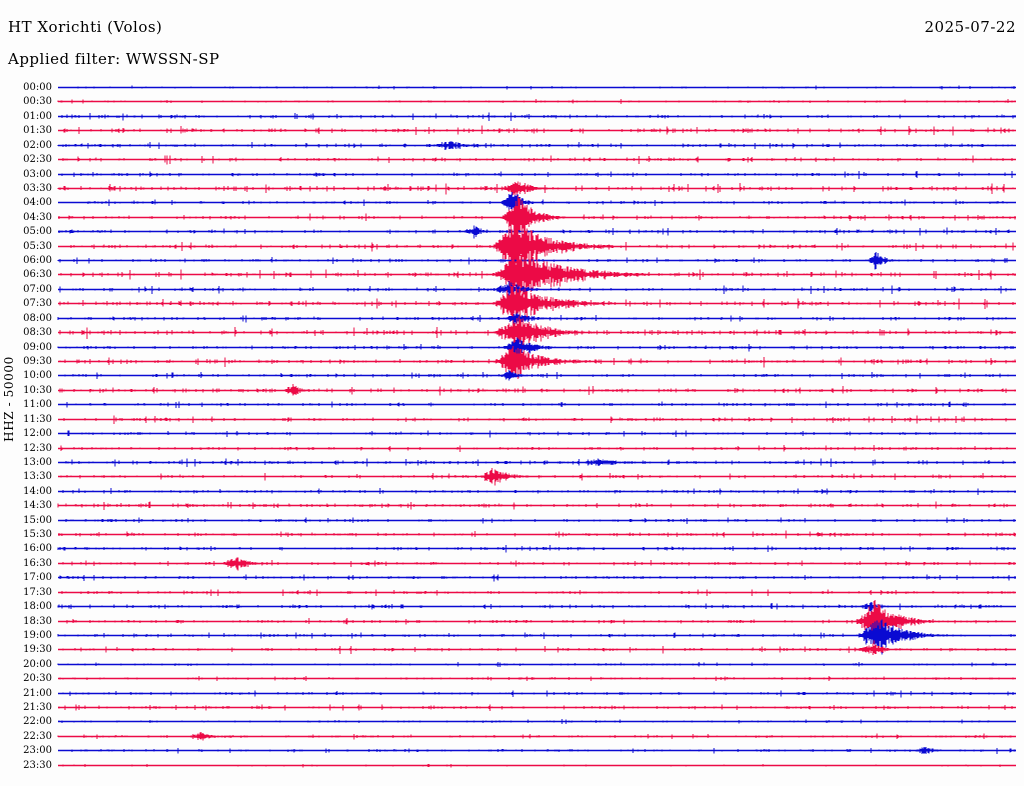 Image resolution: width=1024 pixels, height=786 pixels. I want to click on time-tick-label: 20:30, so click(37, 678).